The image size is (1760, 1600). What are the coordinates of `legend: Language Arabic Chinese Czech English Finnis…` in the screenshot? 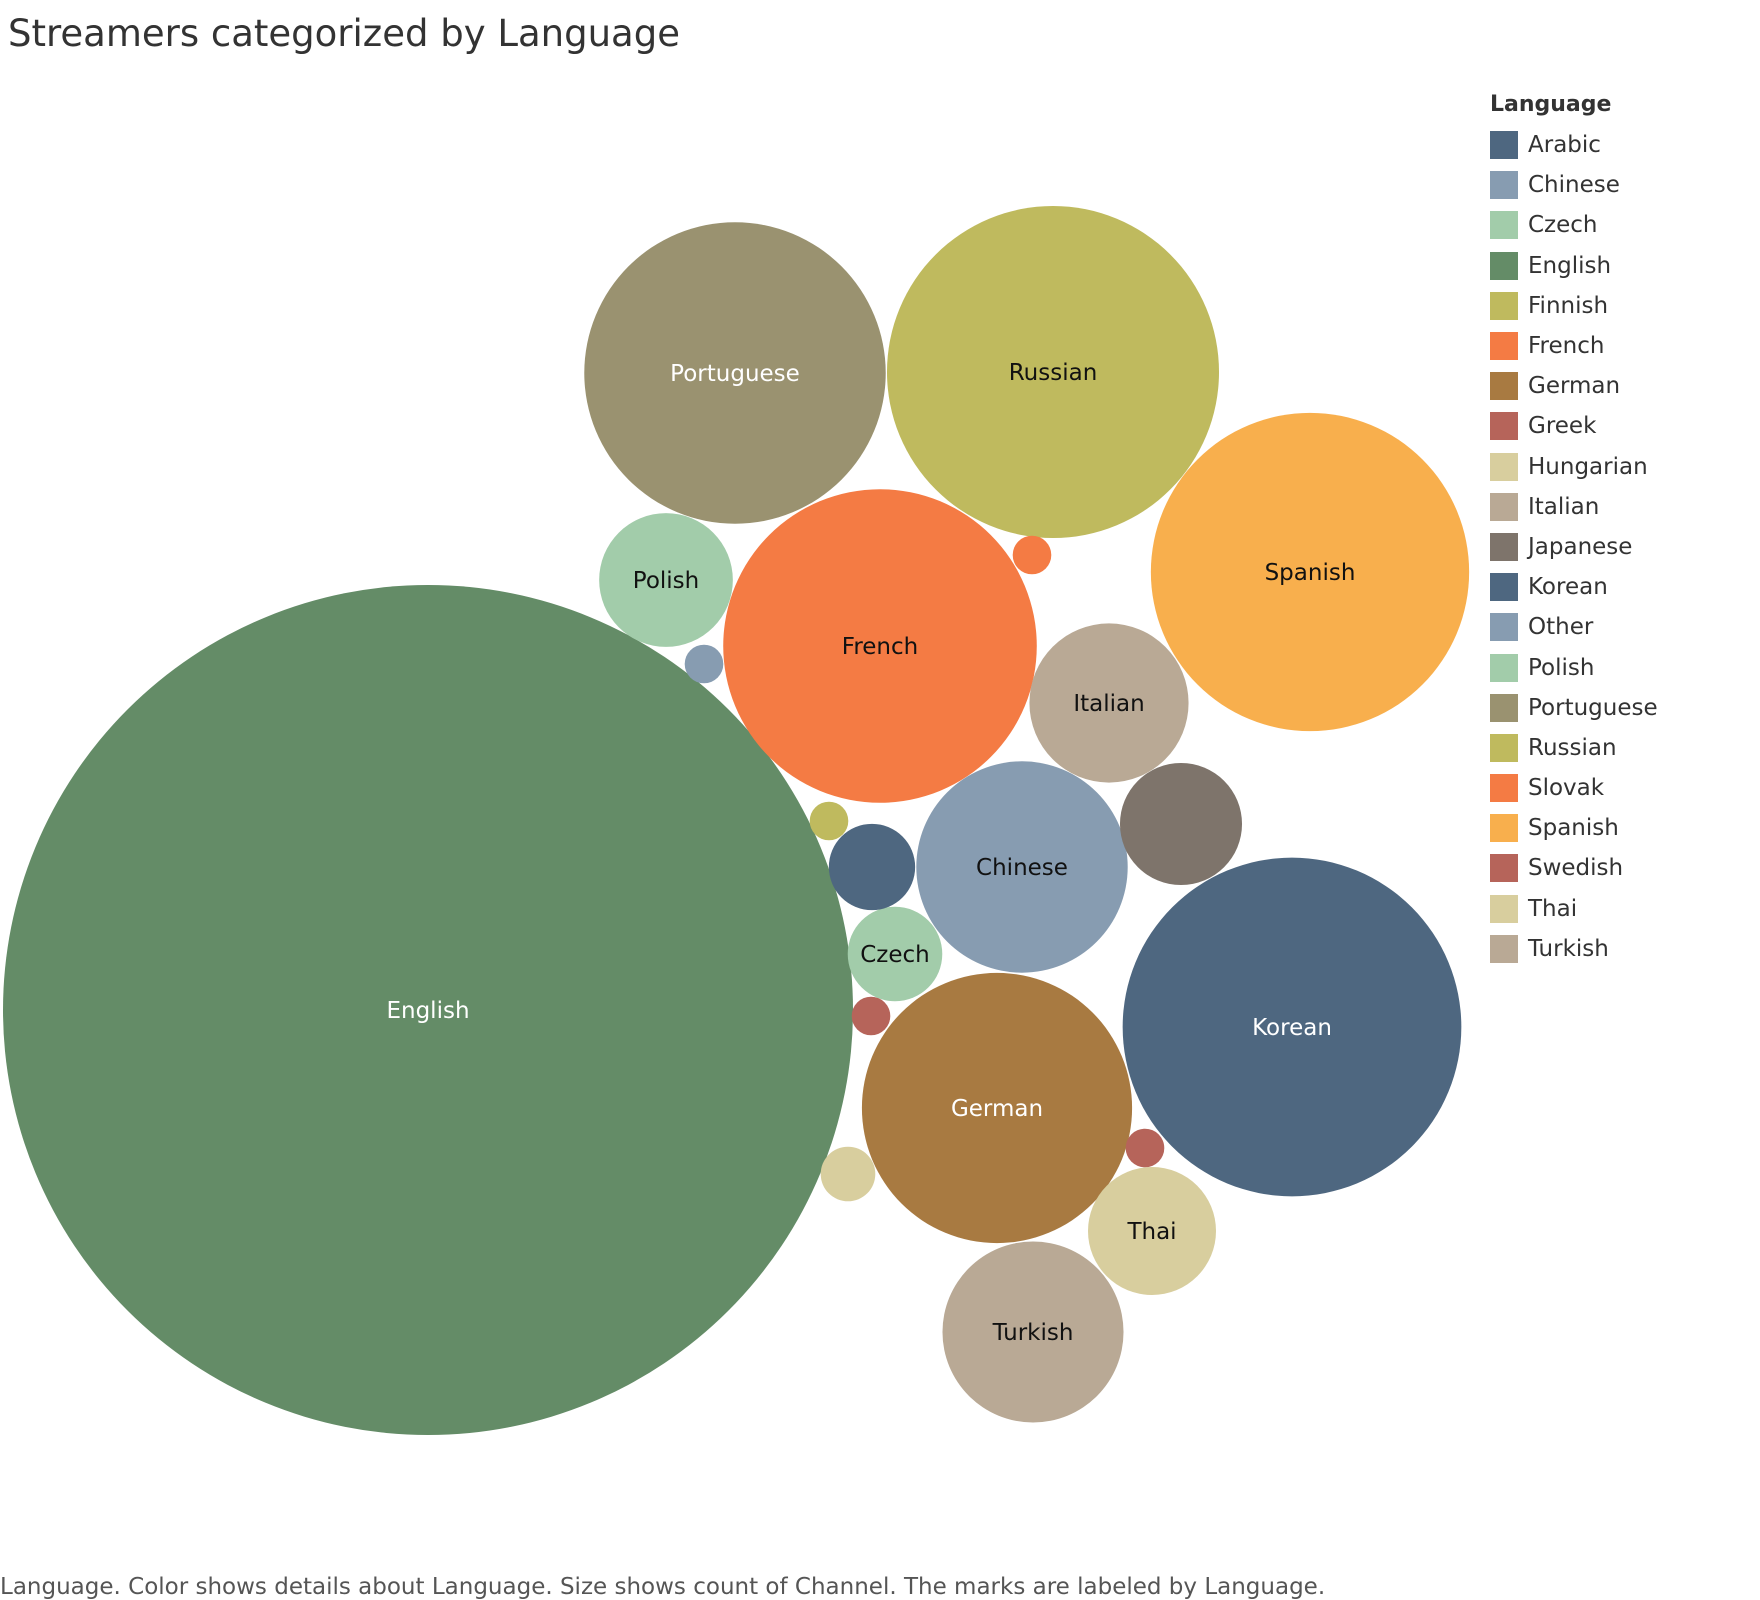 It's located at (1574, 530).